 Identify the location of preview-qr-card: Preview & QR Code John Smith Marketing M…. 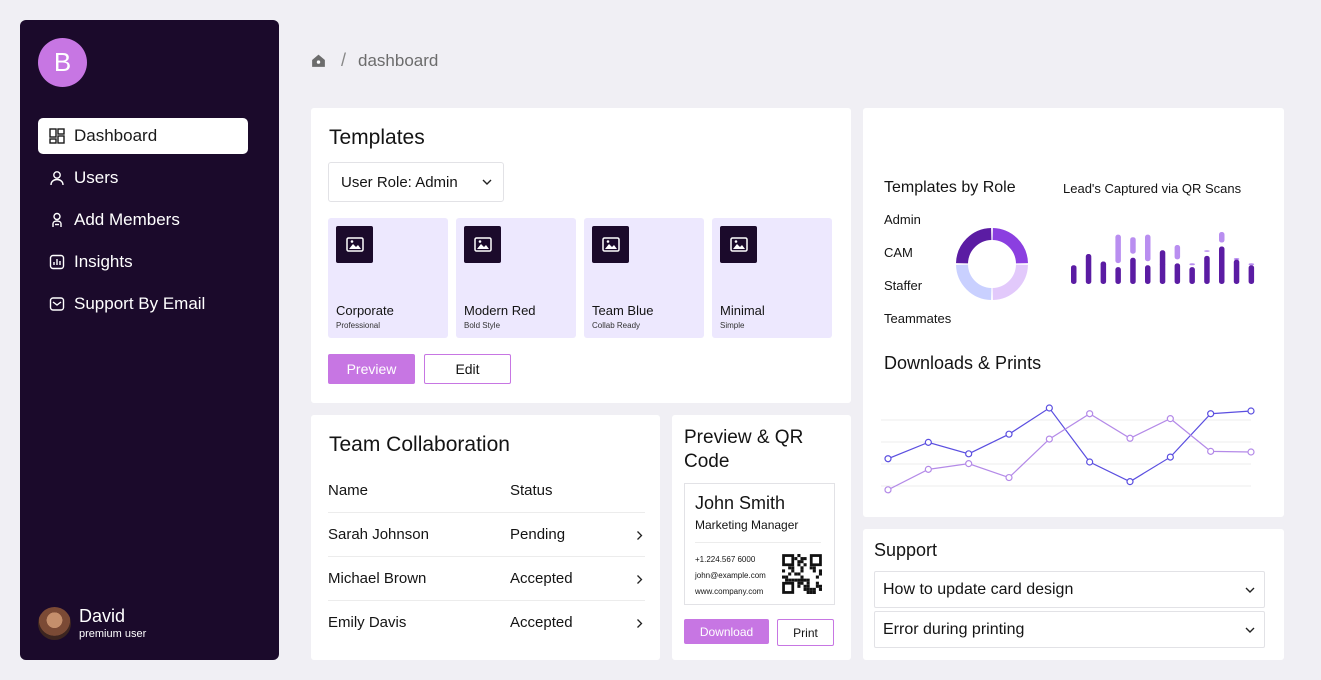
(761, 537).